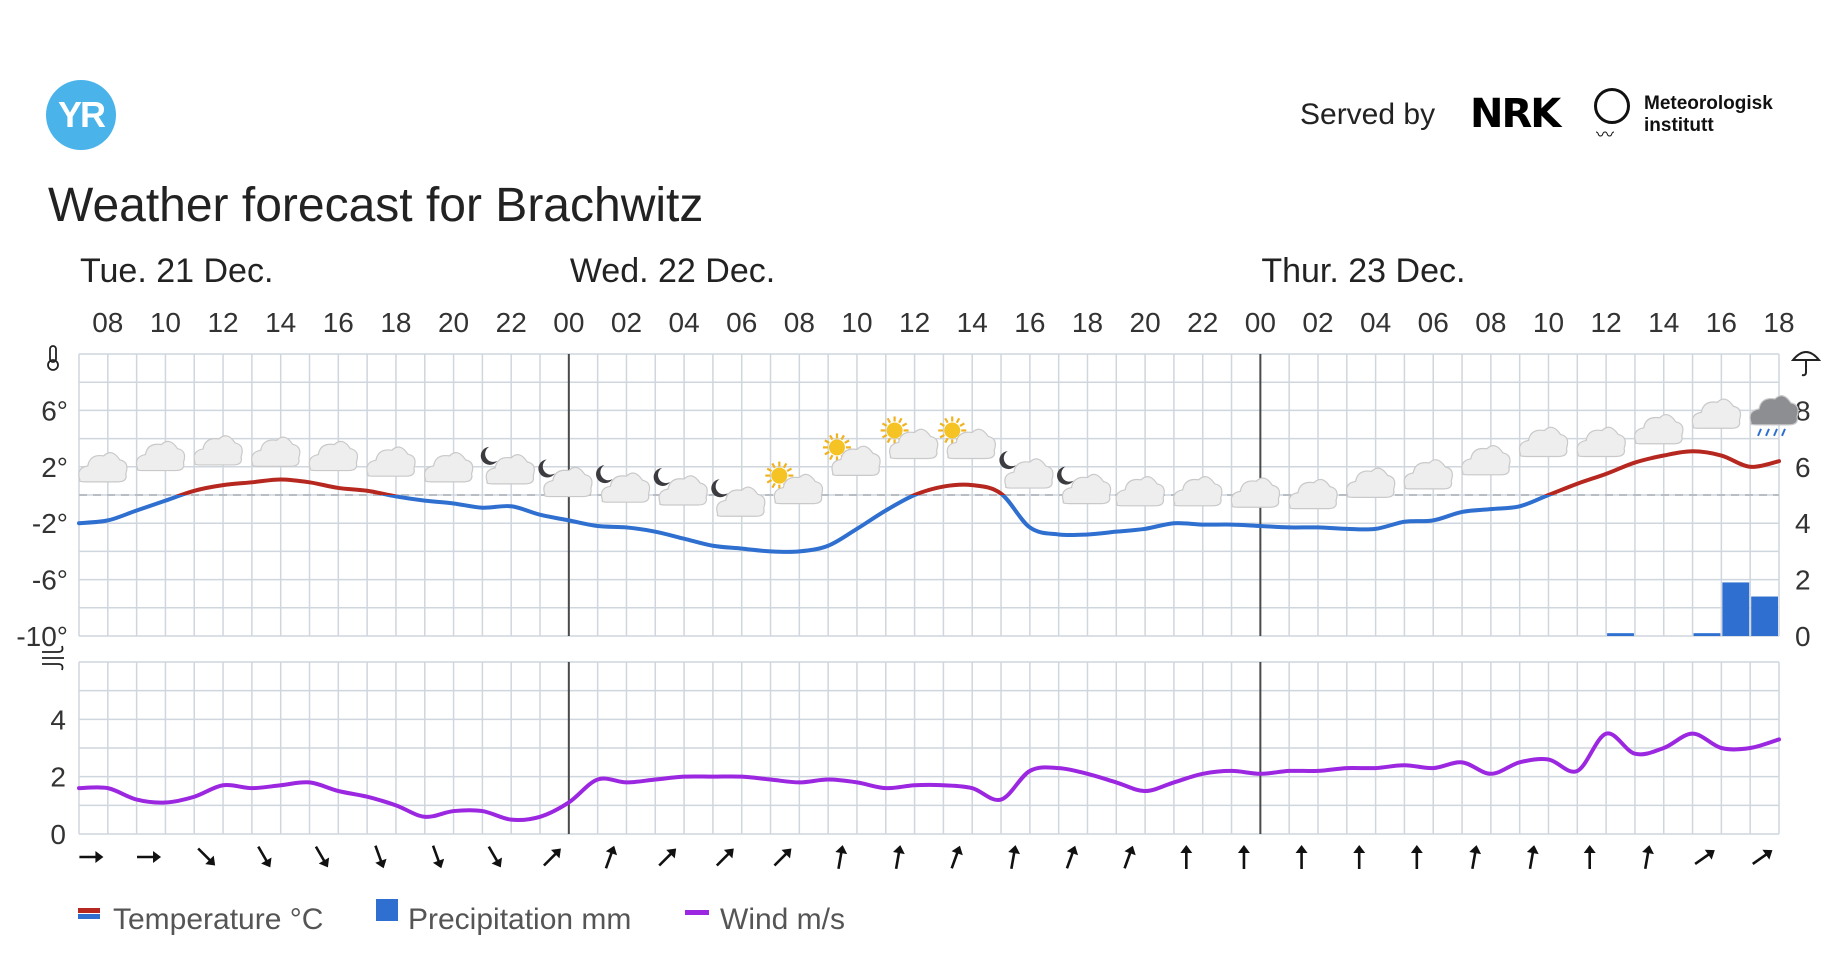 The height and width of the screenshot is (978, 1843). I want to click on met-line1: Meteorologisk, so click(1708, 103).